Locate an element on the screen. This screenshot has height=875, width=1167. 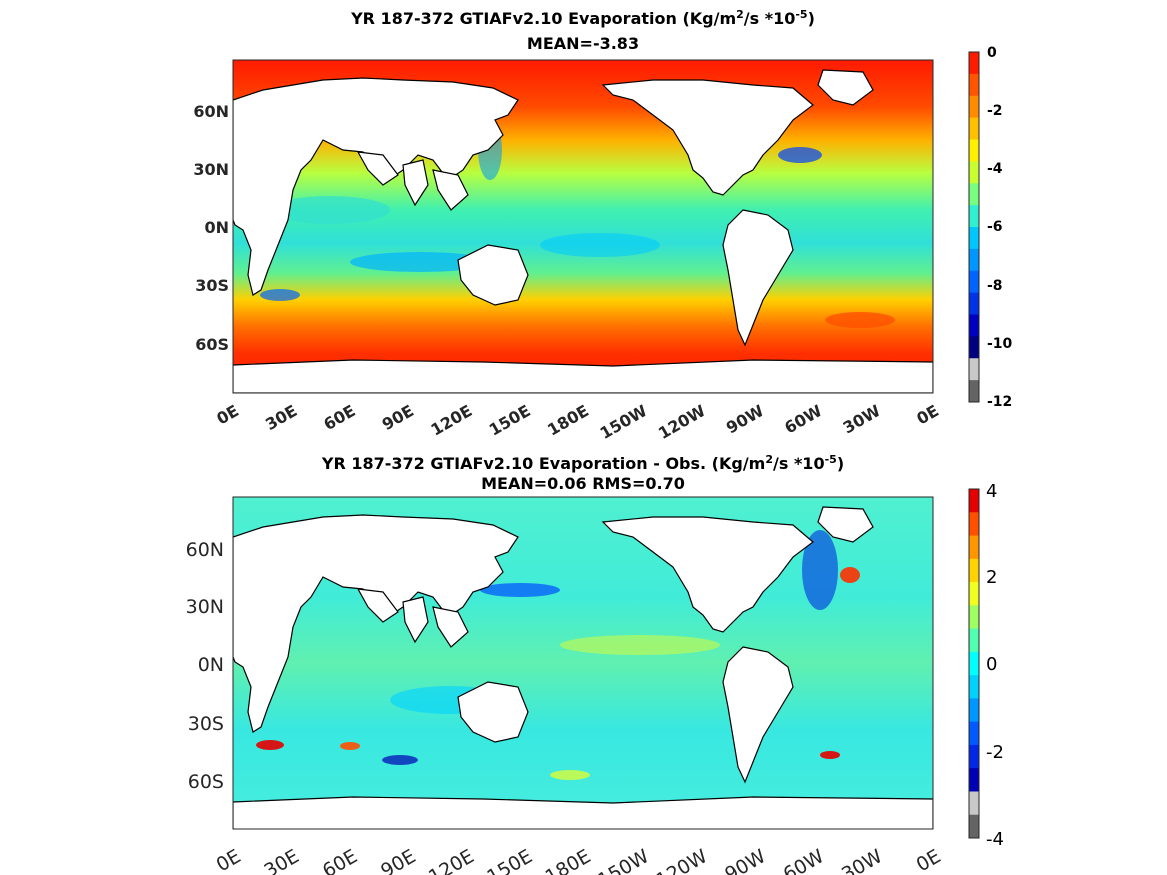
top-xtick-label: 90W is located at coordinates (745, 419).